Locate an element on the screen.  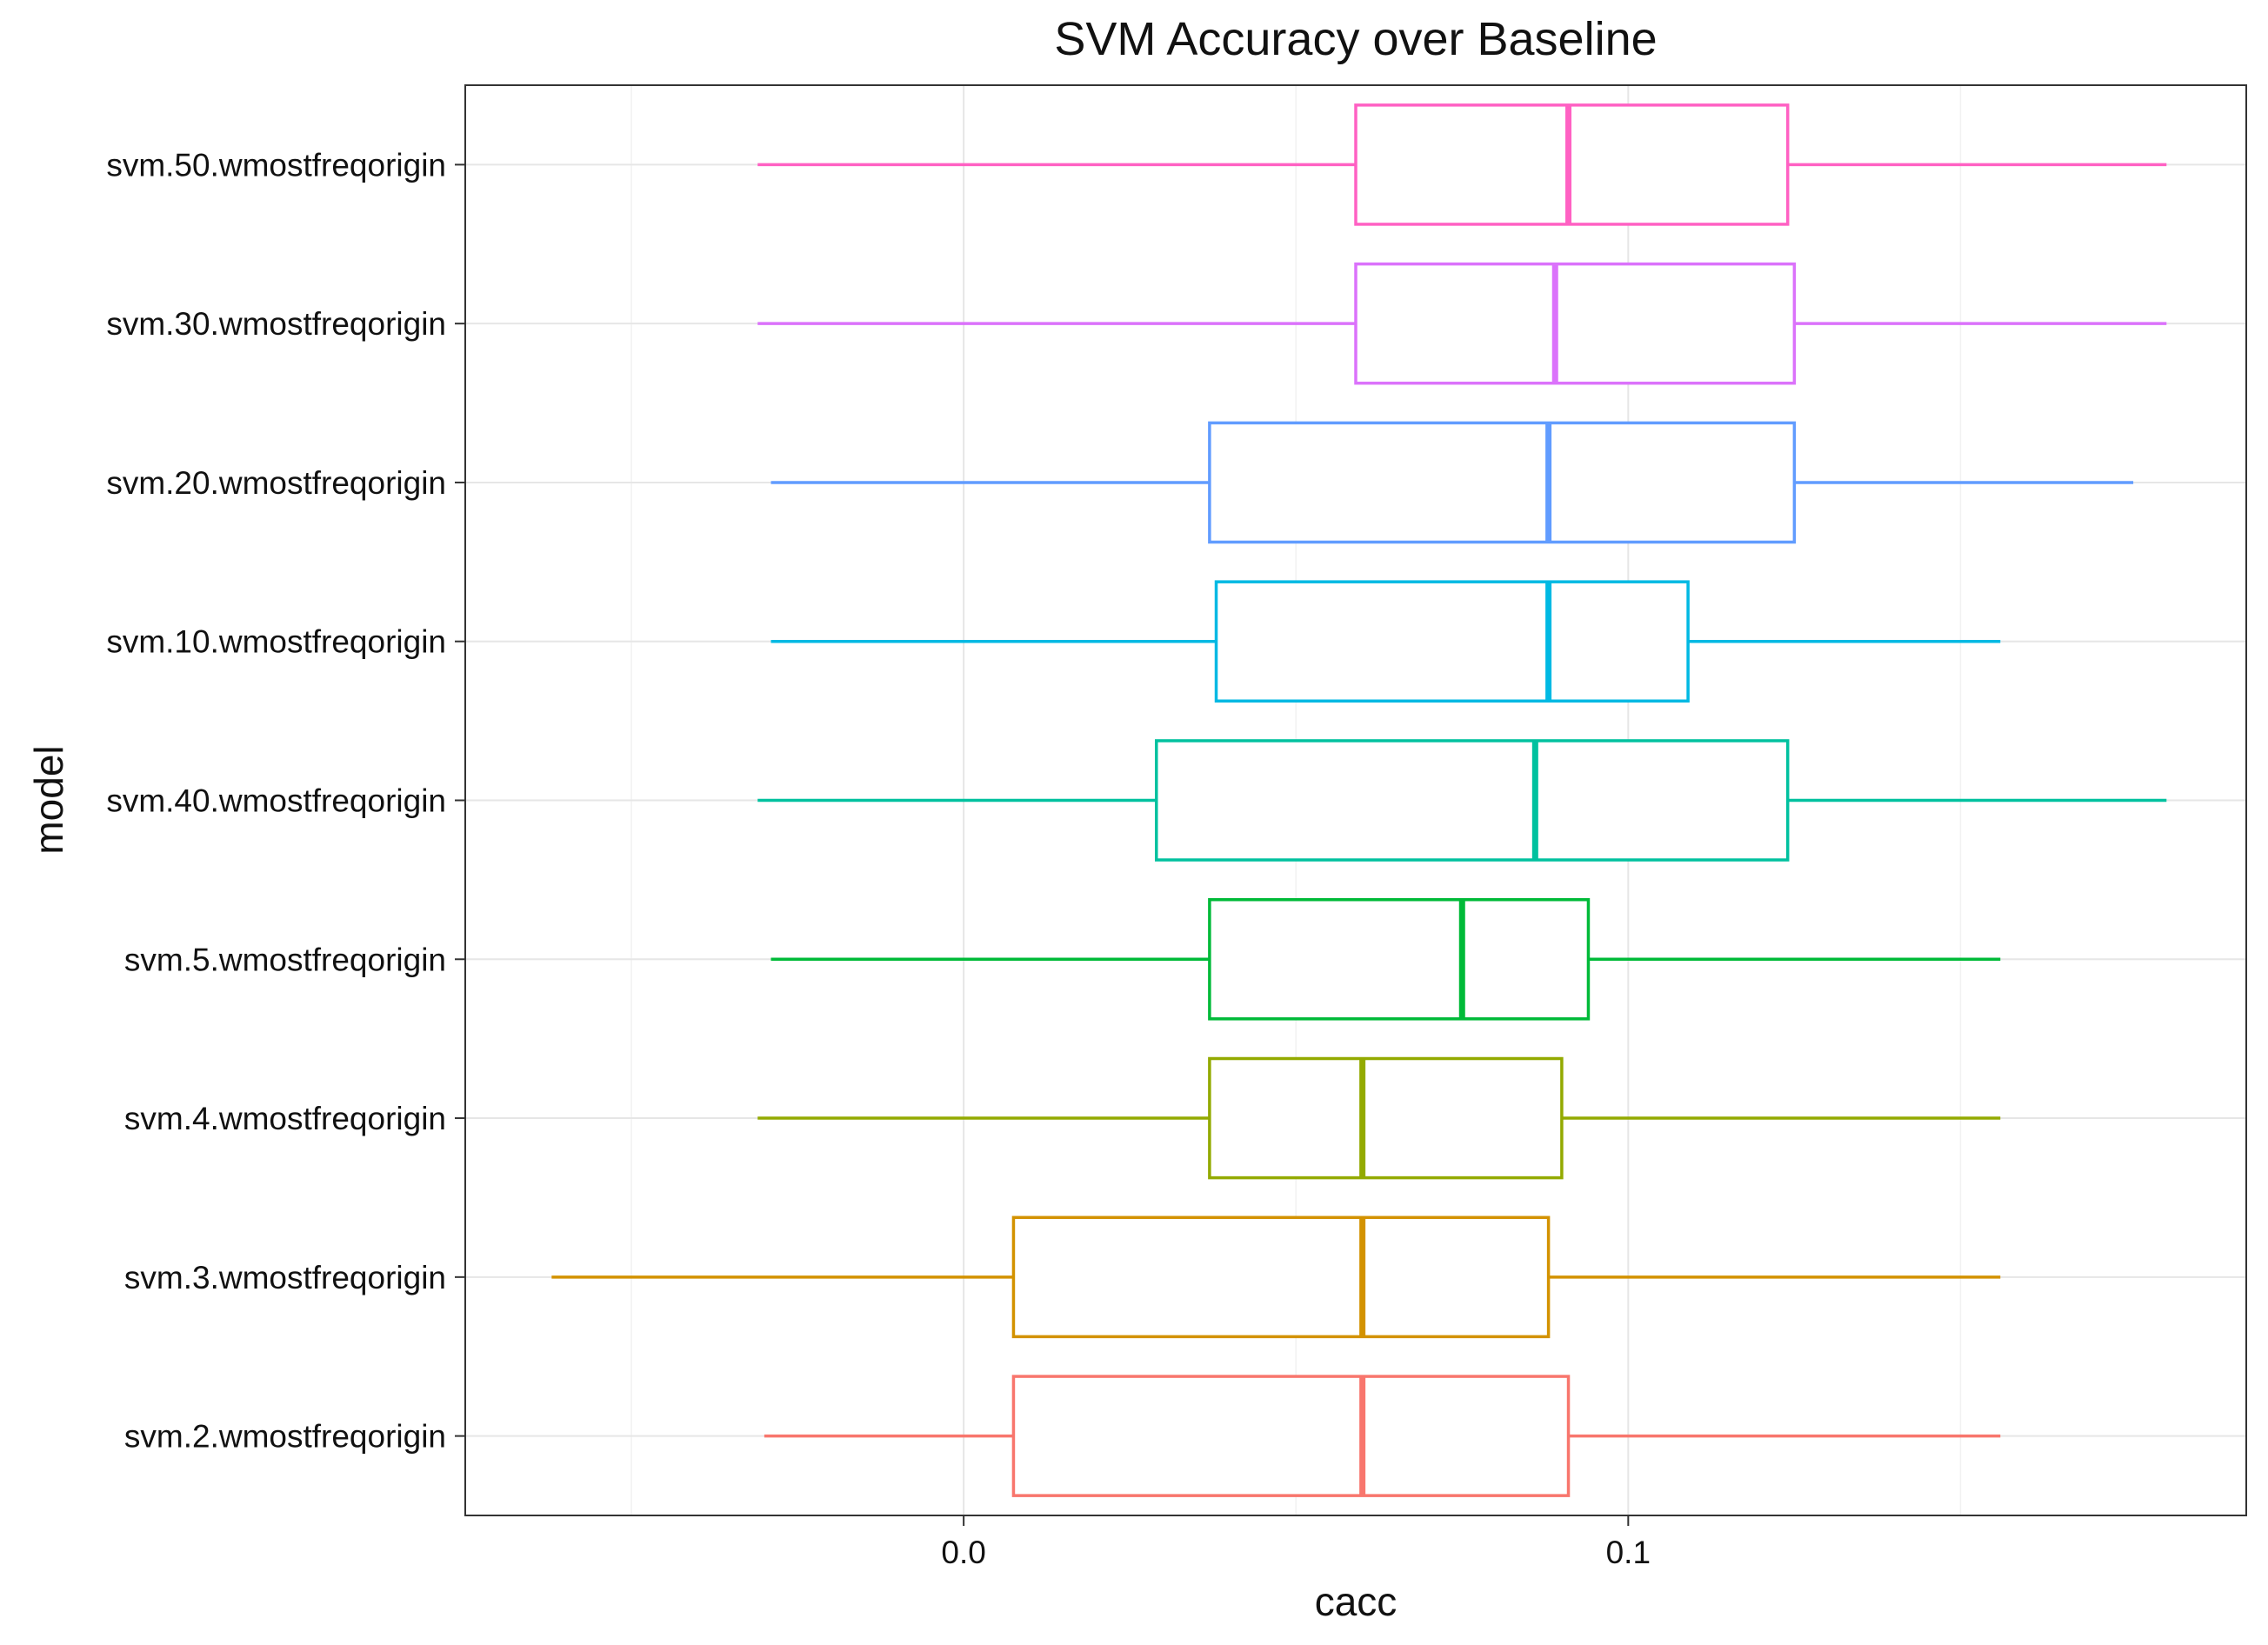
box-svm.3.wmostfreqorigin is located at coordinates (1276, 1277).